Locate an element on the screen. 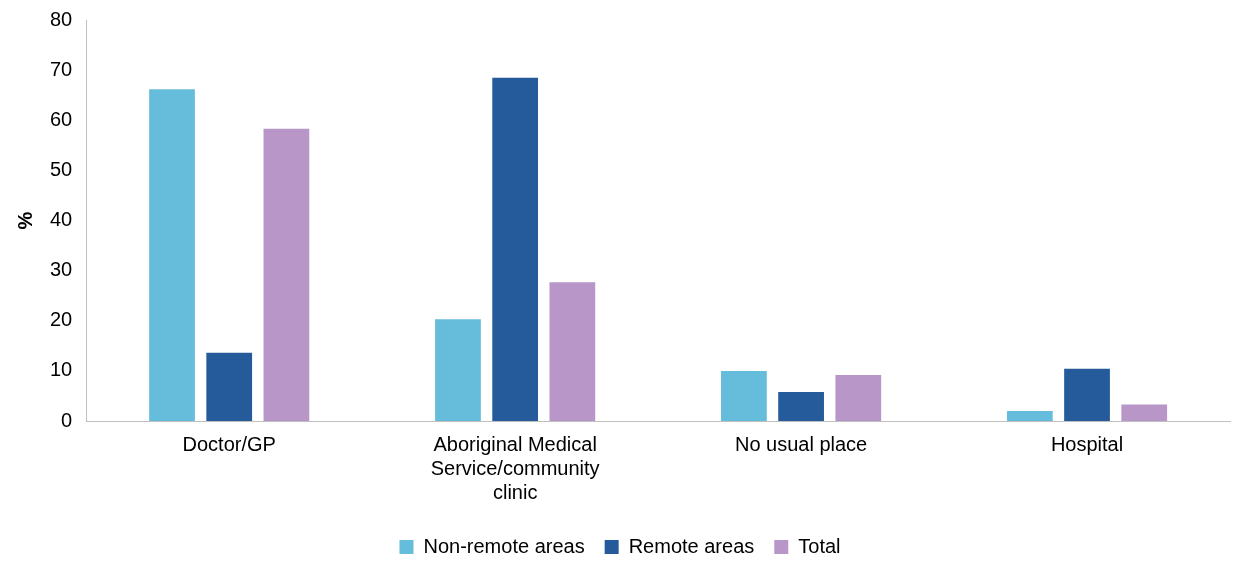  y-tick-label: 0 is located at coordinates (67, 419).